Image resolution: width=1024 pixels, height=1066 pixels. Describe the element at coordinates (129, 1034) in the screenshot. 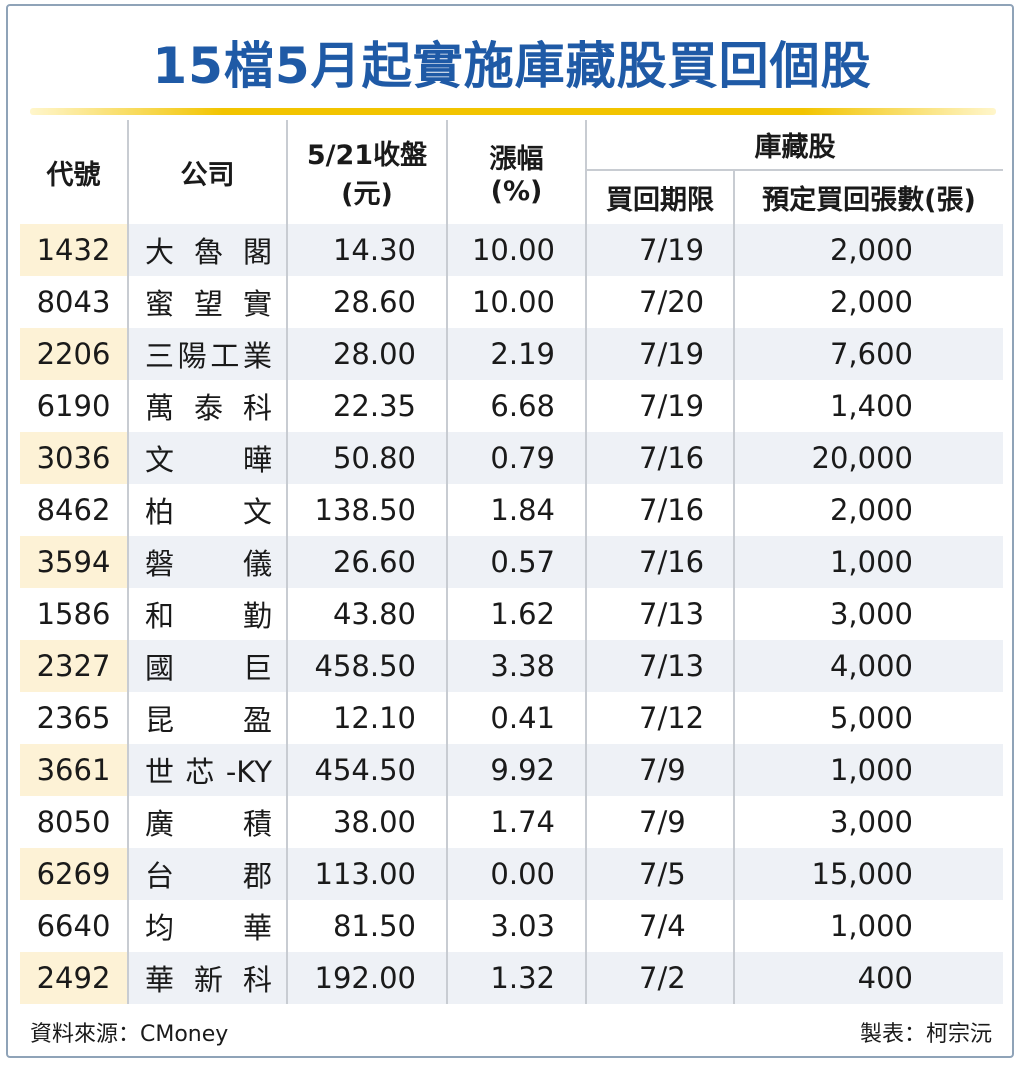

I see `source-note: 資料來源：CMoney` at that location.